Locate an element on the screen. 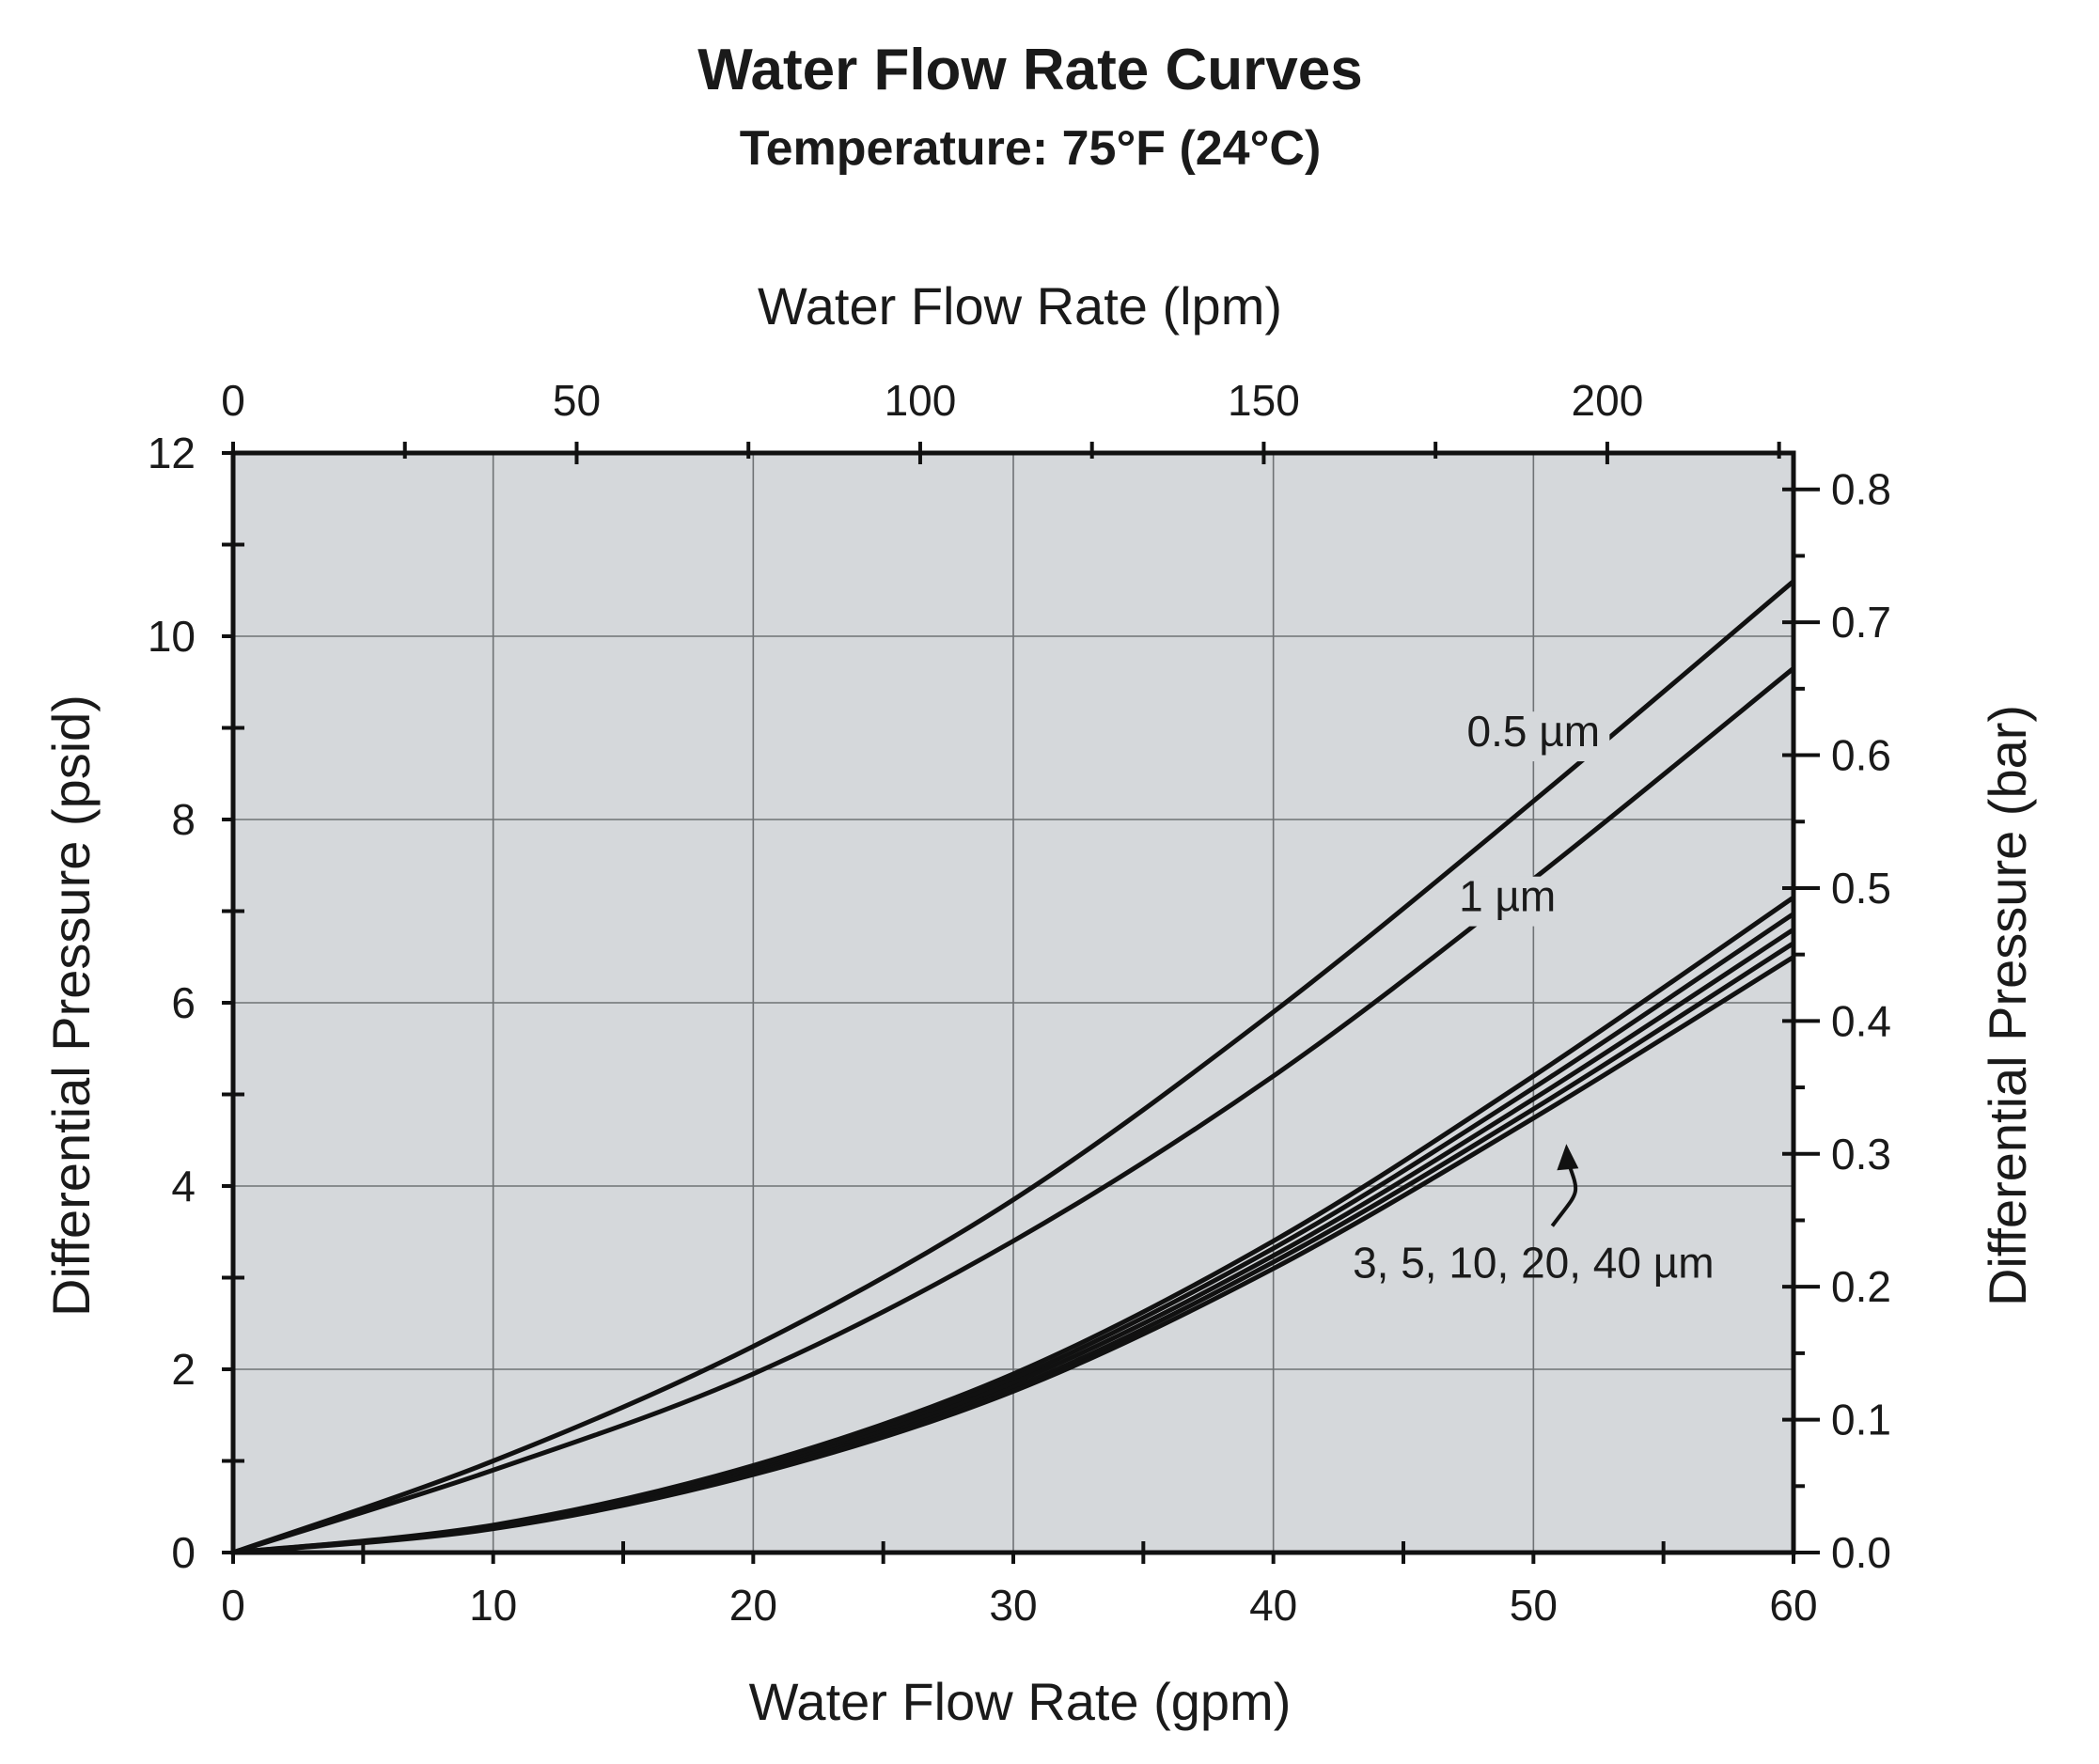 The width and height of the screenshot is (2099, 1764). y-tick-label: 4 is located at coordinates (184, 1186).